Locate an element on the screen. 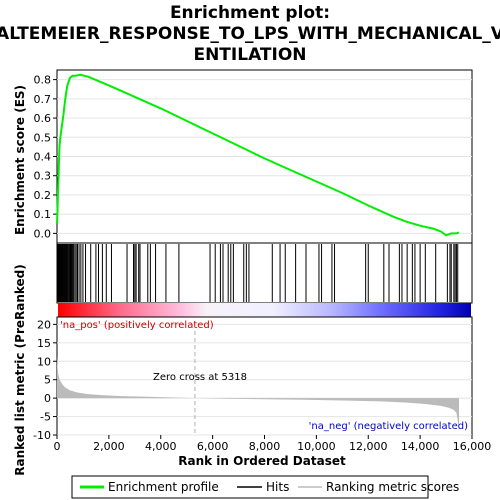 The image size is (500, 500). metric-y-tick-label: 20 is located at coordinates (44, 324).